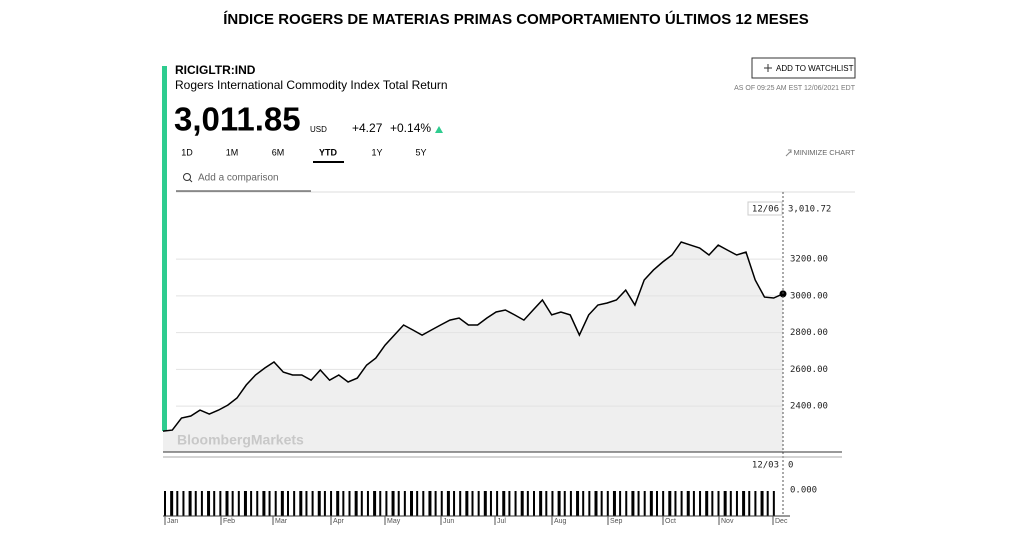 Image resolution: width=1033 pixels, height=551 pixels. What do you see at coordinates (448, 521) in the screenshot?
I see `x-tick-label: Jun` at bounding box center [448, 521].